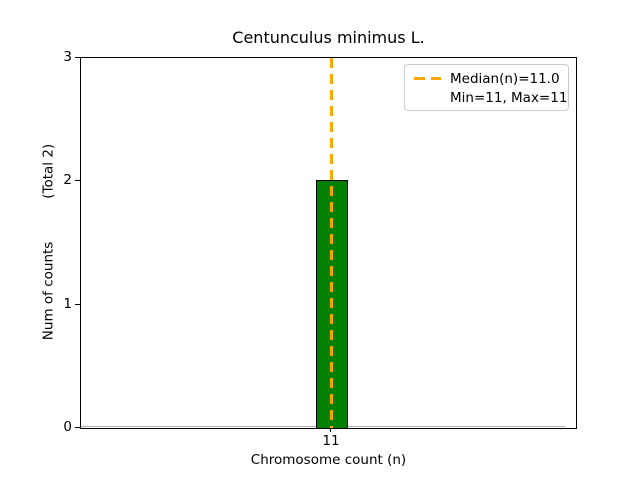 The height and width of the screenshot is (480, 640). I want to click on legend-entry-minmax: Min=11, Max=11, so click(490, 97).